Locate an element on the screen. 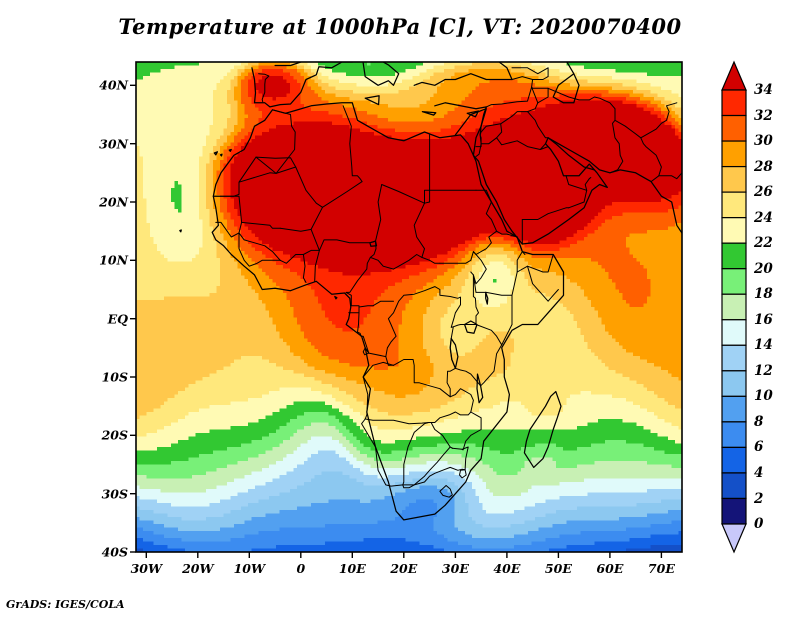 Image resolution: width=800 pixels, height=618 pixels. y-tick-label: 30S is located at coordinates (114, 494).